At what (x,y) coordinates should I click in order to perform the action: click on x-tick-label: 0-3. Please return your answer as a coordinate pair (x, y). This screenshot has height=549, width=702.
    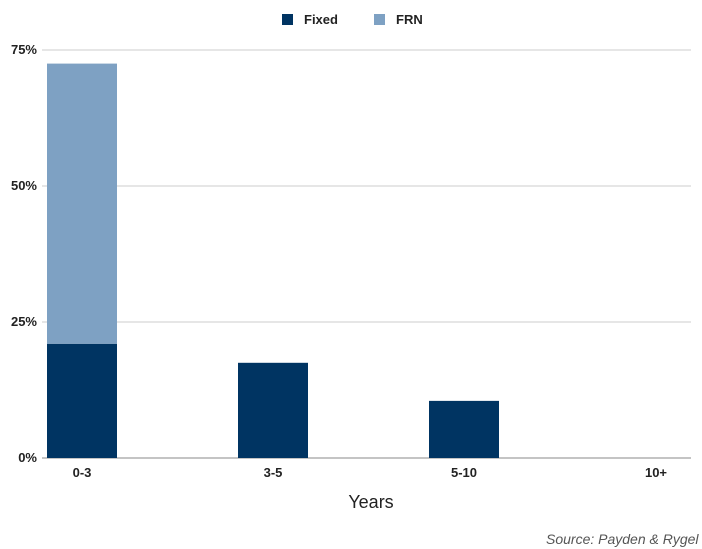
    Looking at the image, I should click on (82, 472).